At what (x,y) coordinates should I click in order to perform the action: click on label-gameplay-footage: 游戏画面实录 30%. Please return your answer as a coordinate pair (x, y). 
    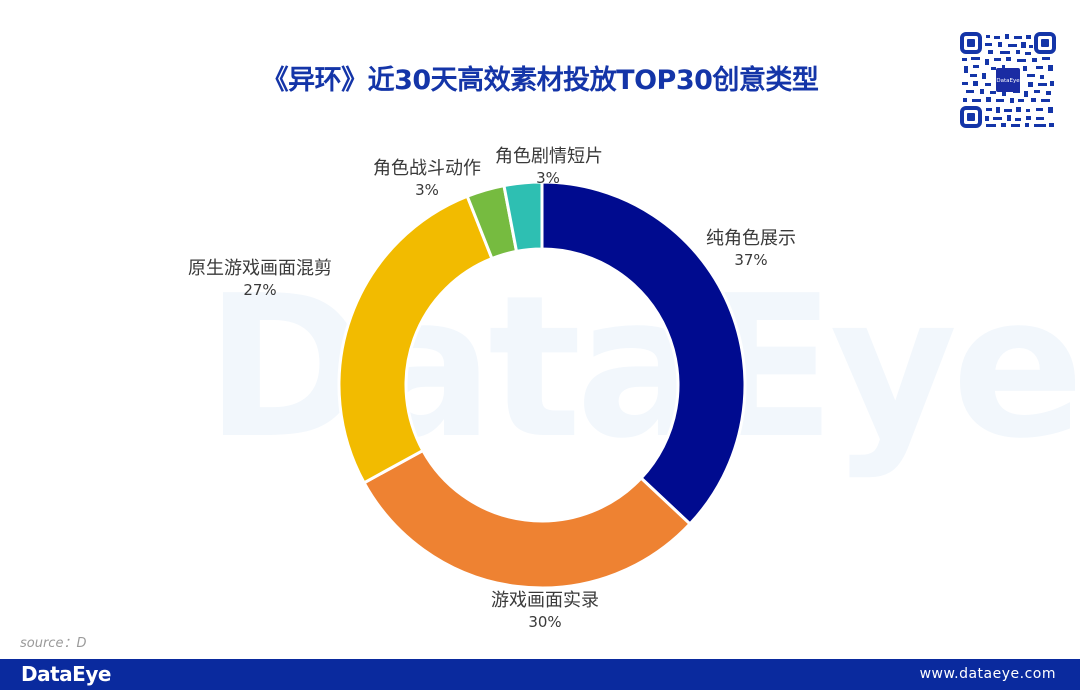
    Looking at the image, I should click on (545, 611).